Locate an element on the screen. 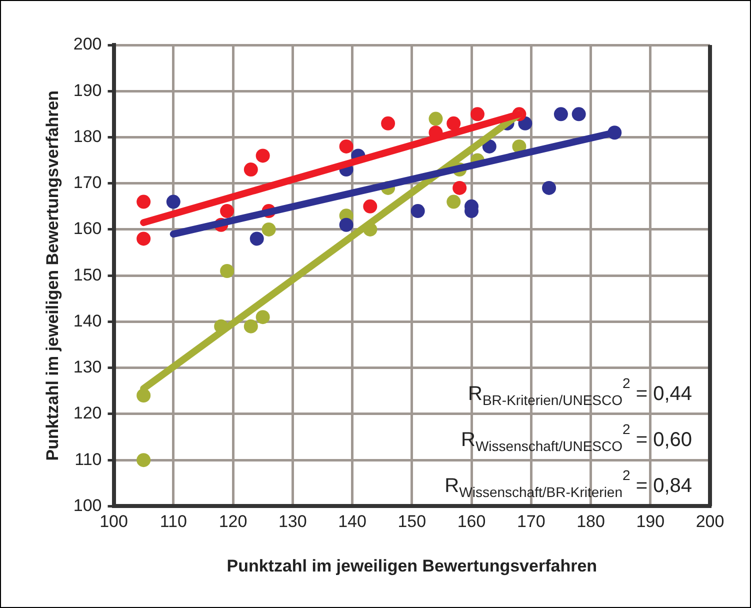 The width and height of the screenshot is (751, 608). x-tick-label: 170 is located at coordinates (531, 522).